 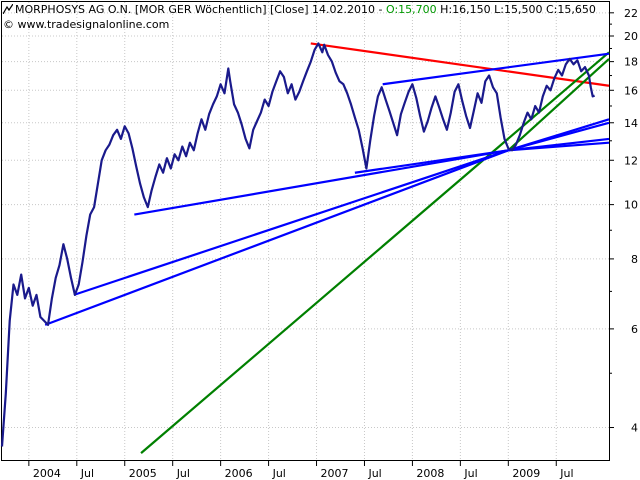 What do you see at coordinates (631, 90) in the screenshot?
I see `y-tick-label: 16` at bounding box center [631, 90].